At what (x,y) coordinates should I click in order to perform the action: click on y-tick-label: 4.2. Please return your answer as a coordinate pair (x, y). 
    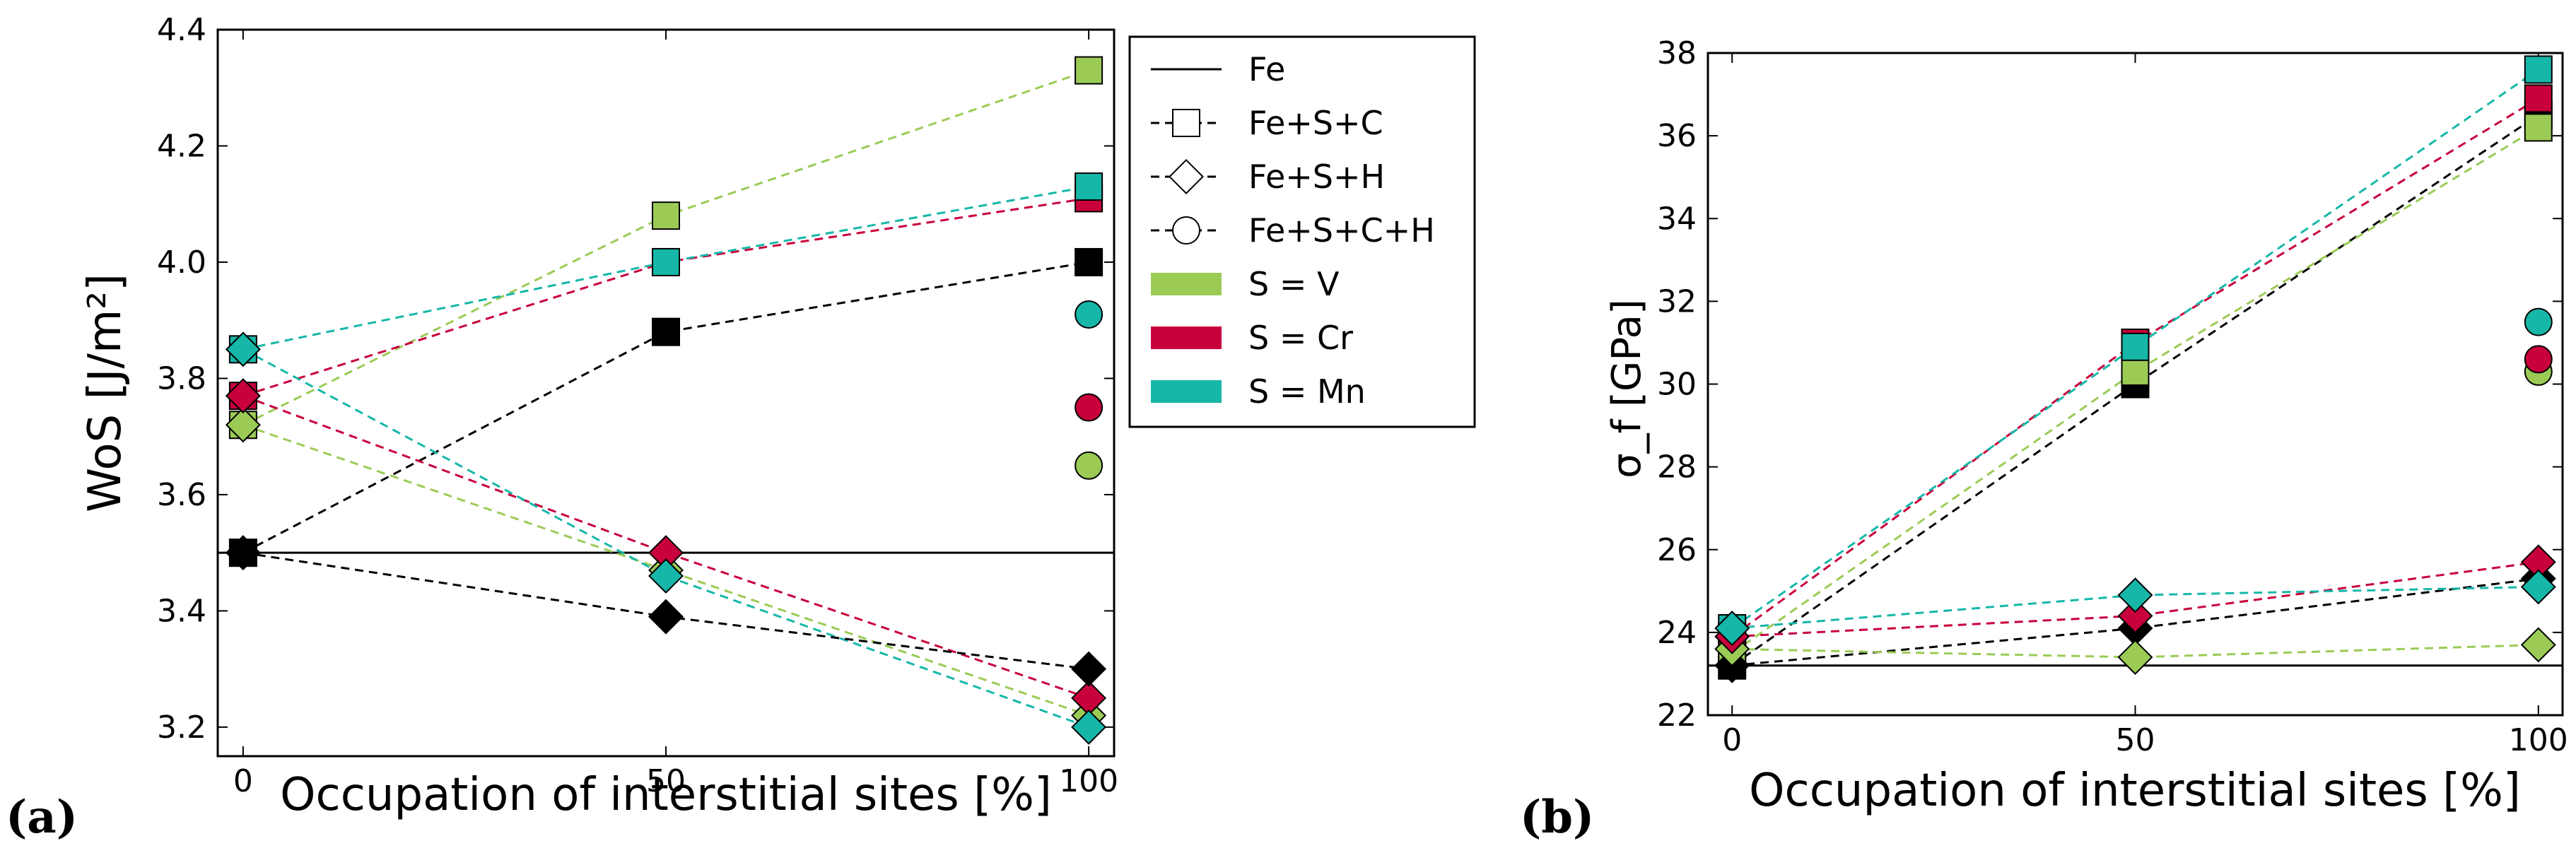
    Looking at the image, I should click on (182, 146).